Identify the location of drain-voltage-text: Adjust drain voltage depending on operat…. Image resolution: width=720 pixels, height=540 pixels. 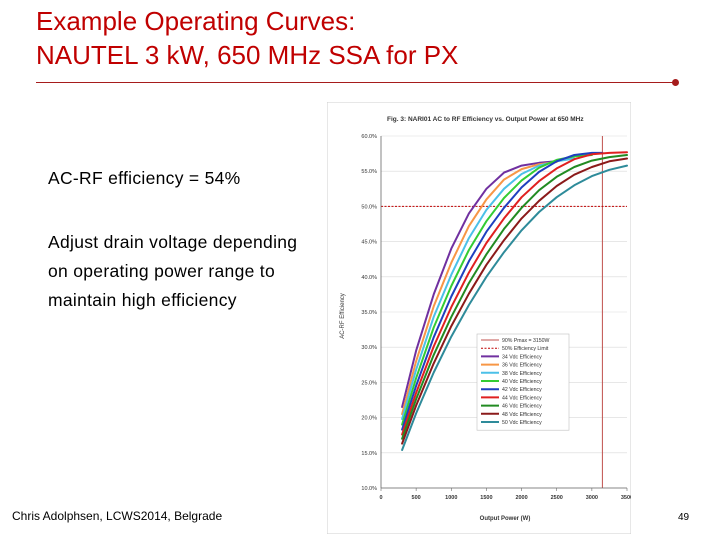
(173, 271).